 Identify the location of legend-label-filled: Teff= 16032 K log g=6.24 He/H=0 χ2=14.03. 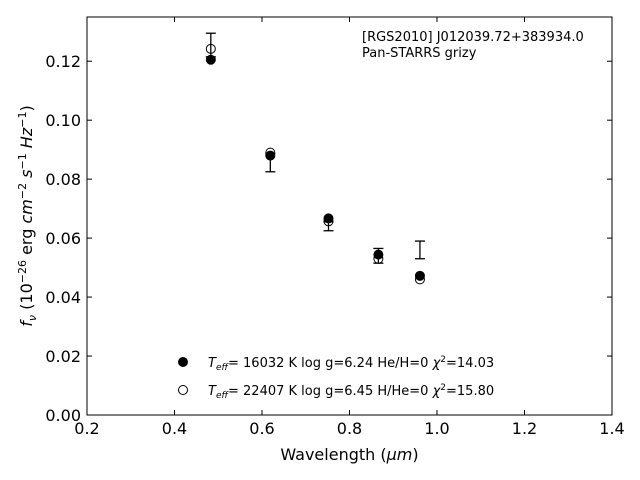
(351, 364).